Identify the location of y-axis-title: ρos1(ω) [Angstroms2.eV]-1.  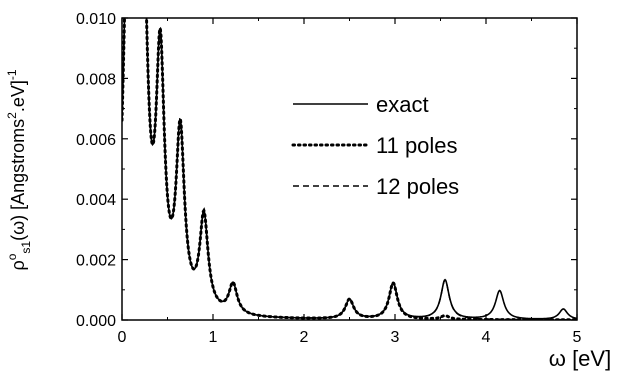
(19, 169).